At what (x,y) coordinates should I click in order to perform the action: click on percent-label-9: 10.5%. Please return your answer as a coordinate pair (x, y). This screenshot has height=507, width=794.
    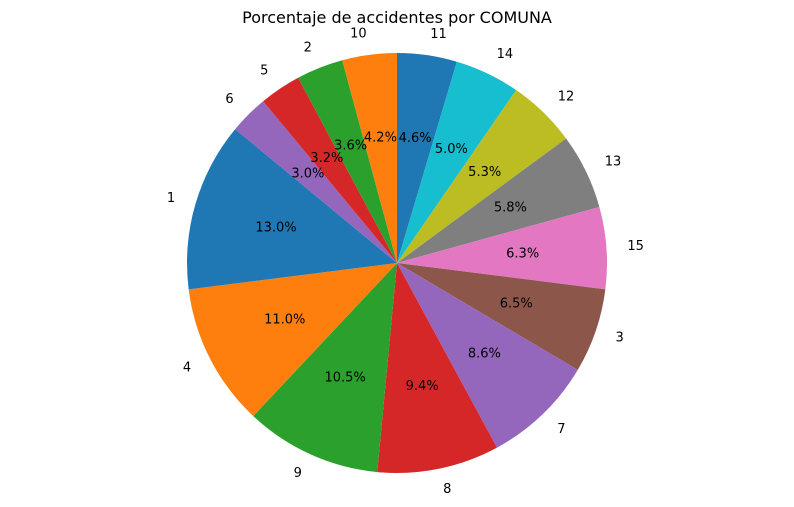
    Looking at the image, I should click on (344, 377).